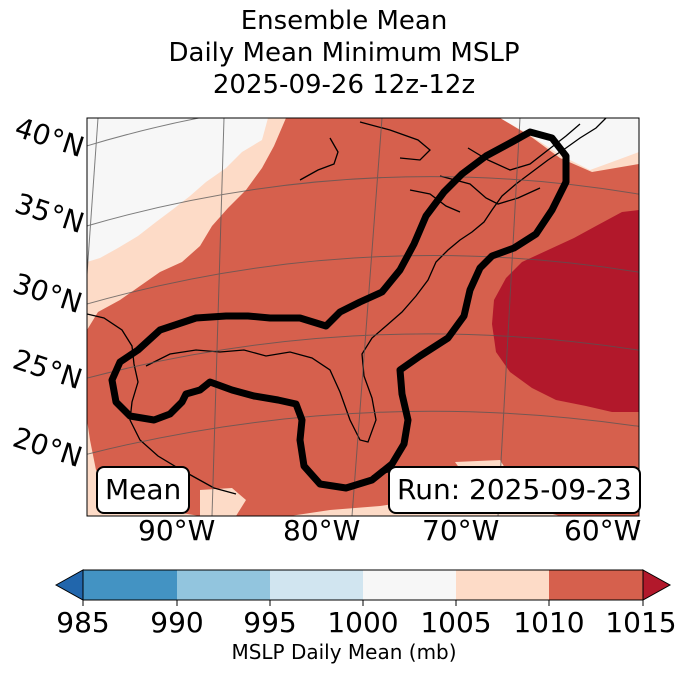 This screenshot has height=674, width=688. Describe the element at coordinates (344, 21) in the screenshot. I see `title-line-1: Ensemble Mean` at that location.